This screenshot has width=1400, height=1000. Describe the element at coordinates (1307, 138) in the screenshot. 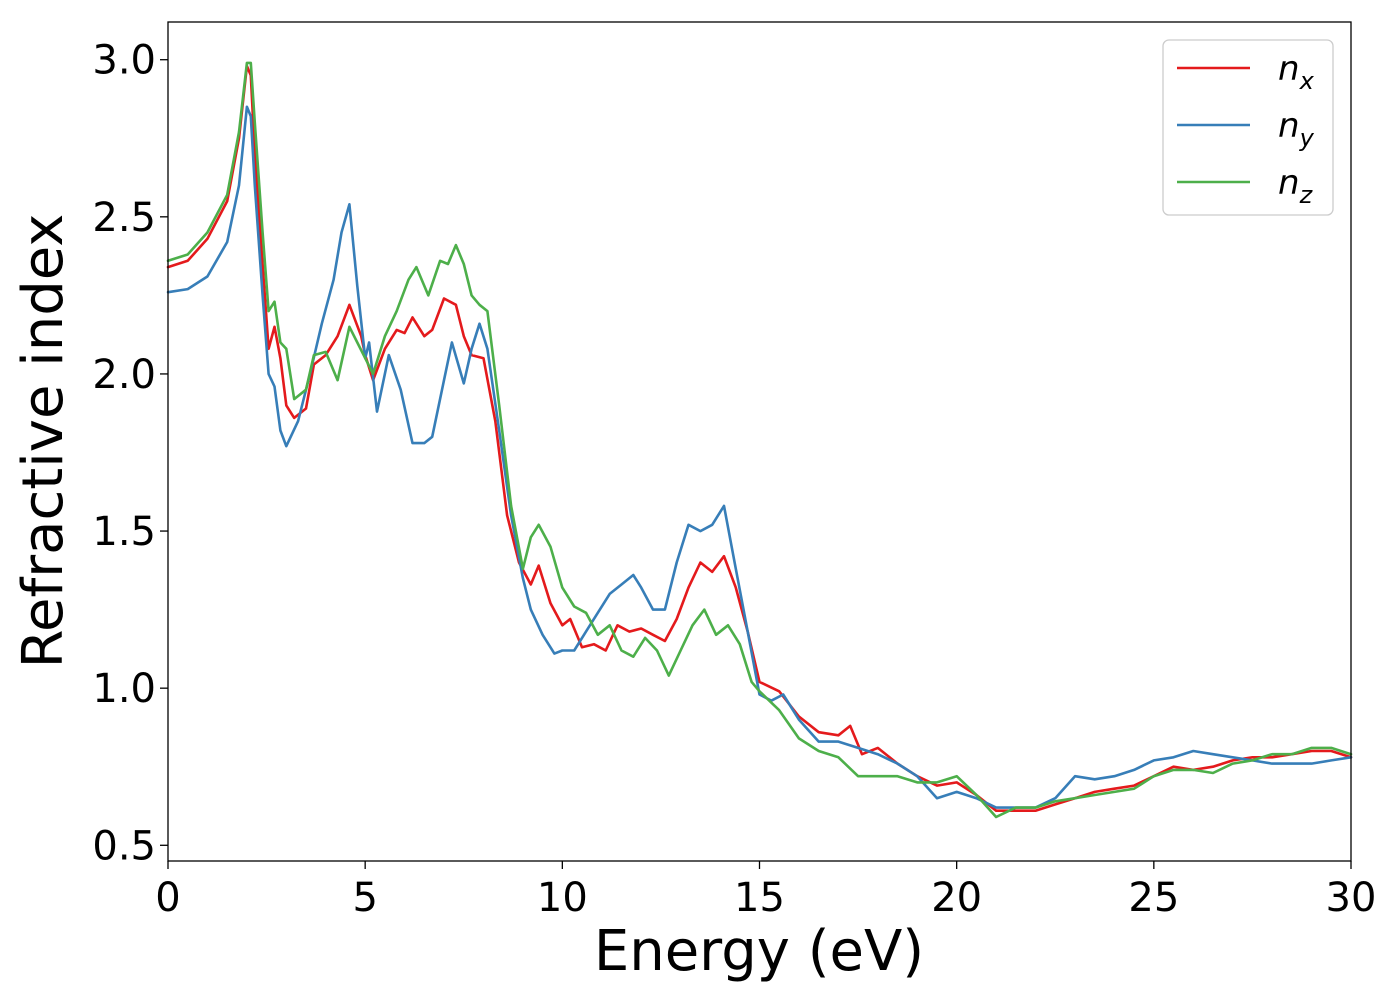

I see `legend-label-subscript: y` at that location.